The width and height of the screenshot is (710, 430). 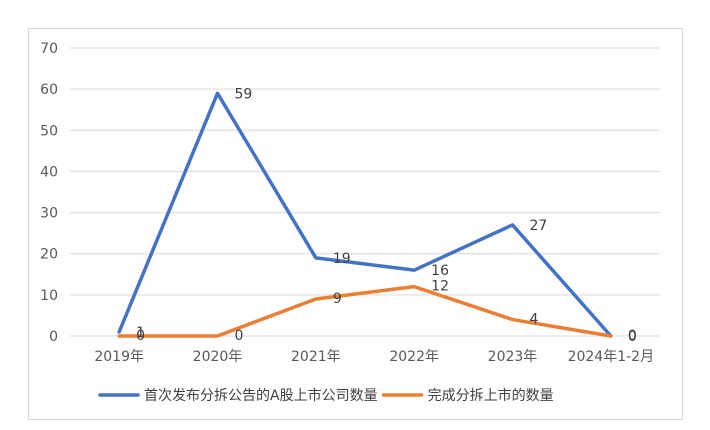 I want to click on y-tick-label: 70, so click(x=49, y=49).